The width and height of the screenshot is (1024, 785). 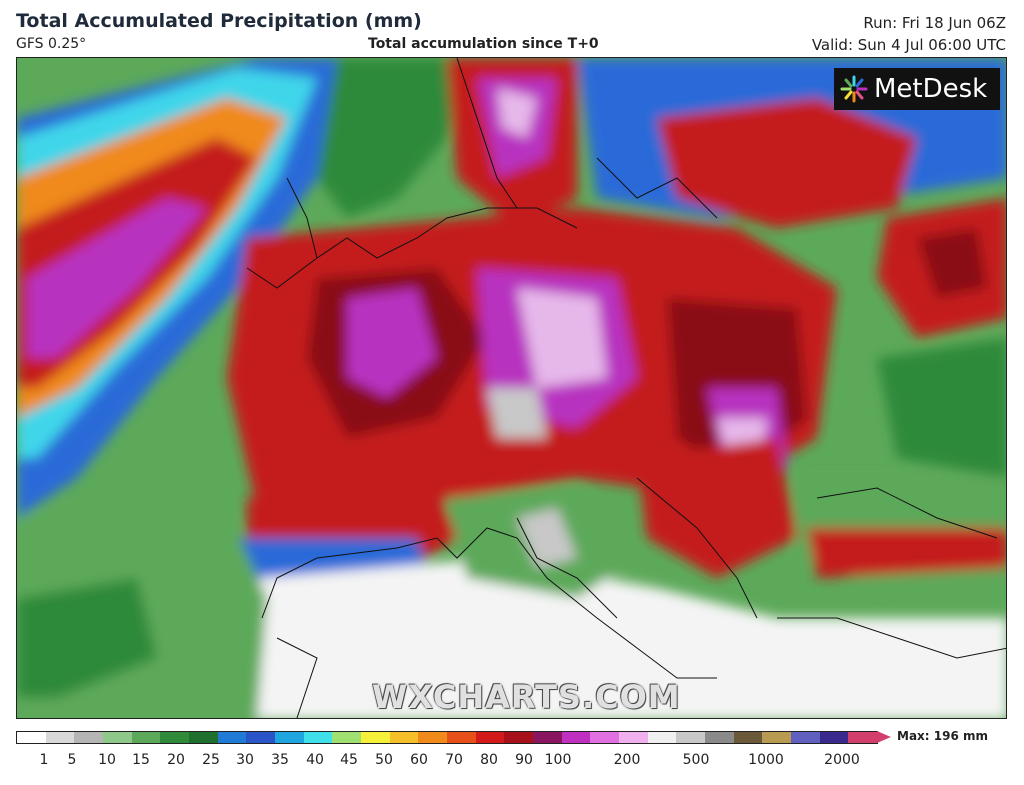 I want to click on chart-subtitle: Total accumulation since T+0, so click(x=483, y=44).